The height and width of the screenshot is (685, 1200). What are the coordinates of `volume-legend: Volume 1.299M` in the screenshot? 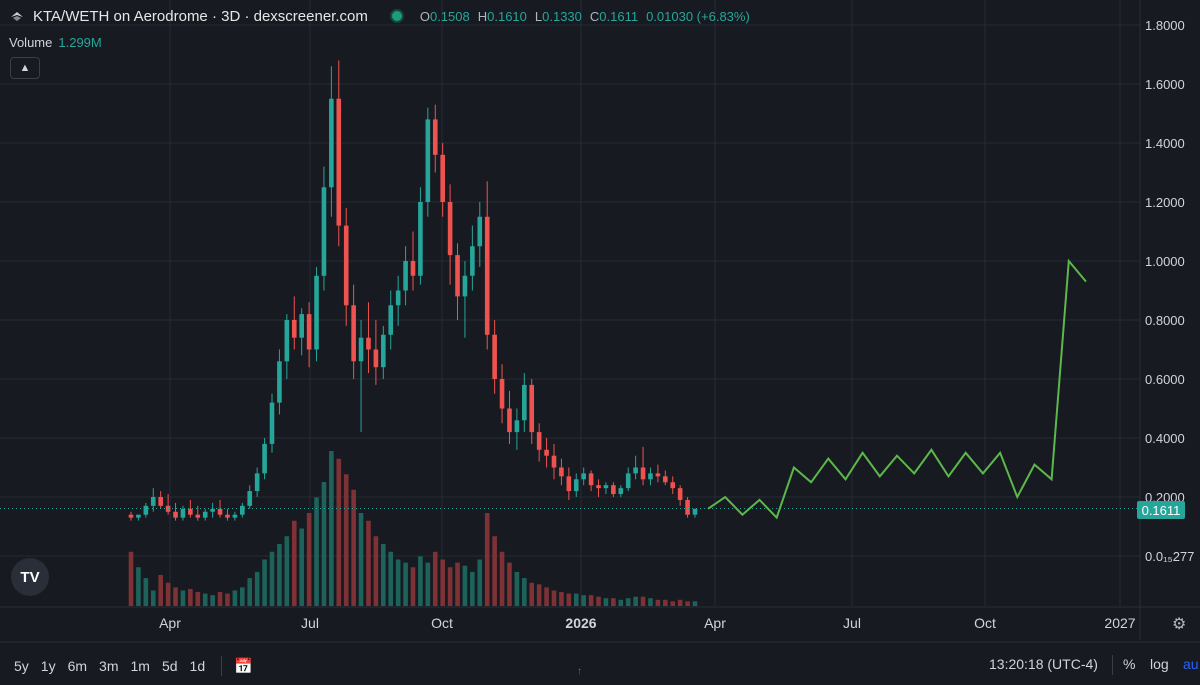 It's located at (55, 42).